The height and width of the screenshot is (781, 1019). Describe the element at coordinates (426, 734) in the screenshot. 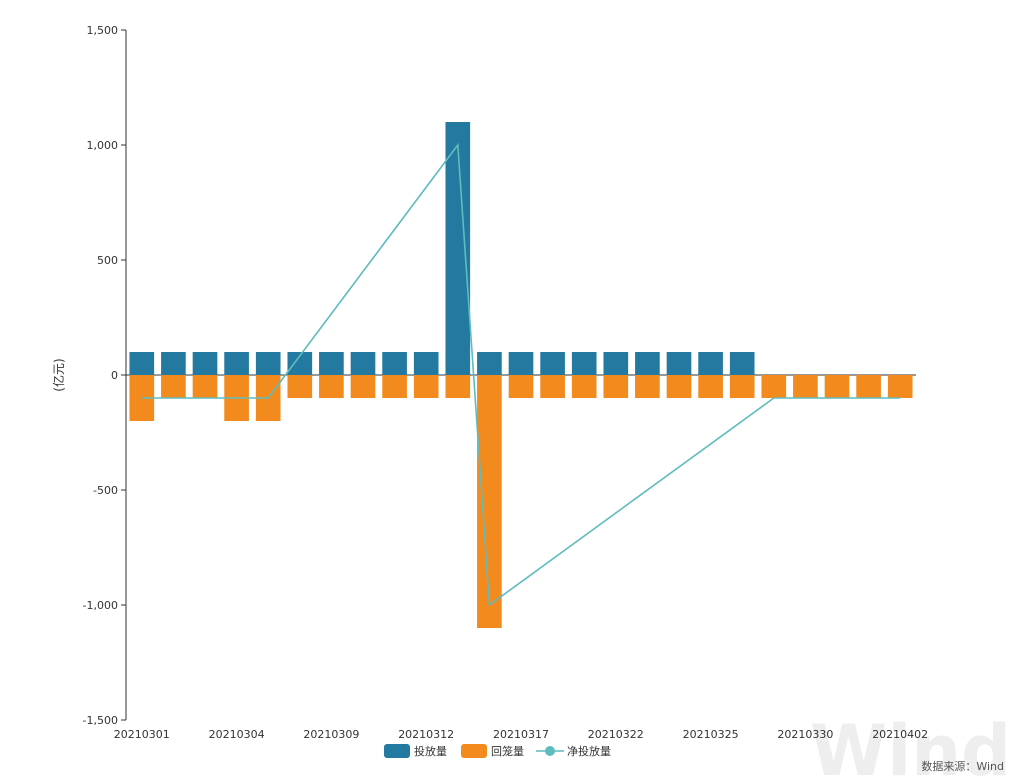

I see `x-tick-label: 20210312` at that location.